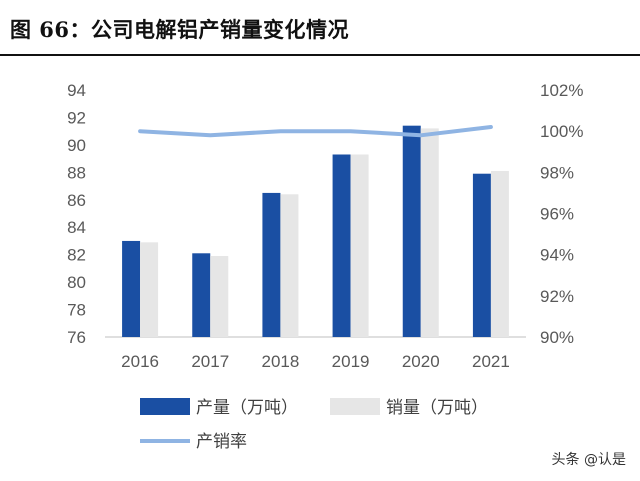  I want to click on legend-sales-swatch, so click(355, 406).